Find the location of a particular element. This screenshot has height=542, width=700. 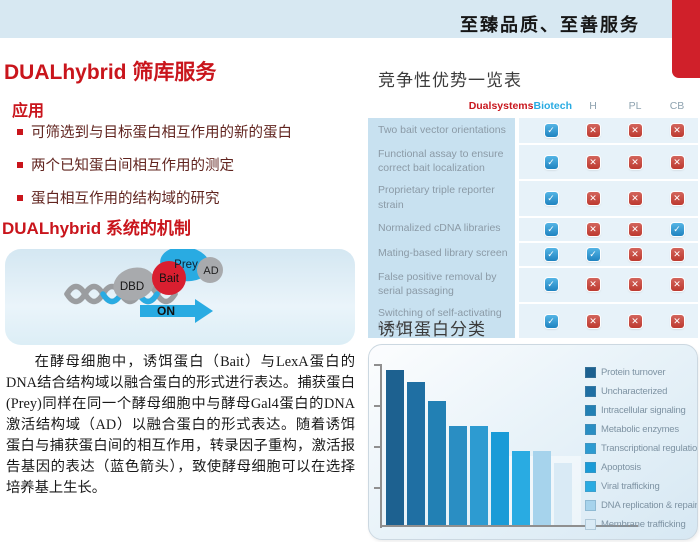

legend-label: Viral trafficking is located at coordinates (630, 486).